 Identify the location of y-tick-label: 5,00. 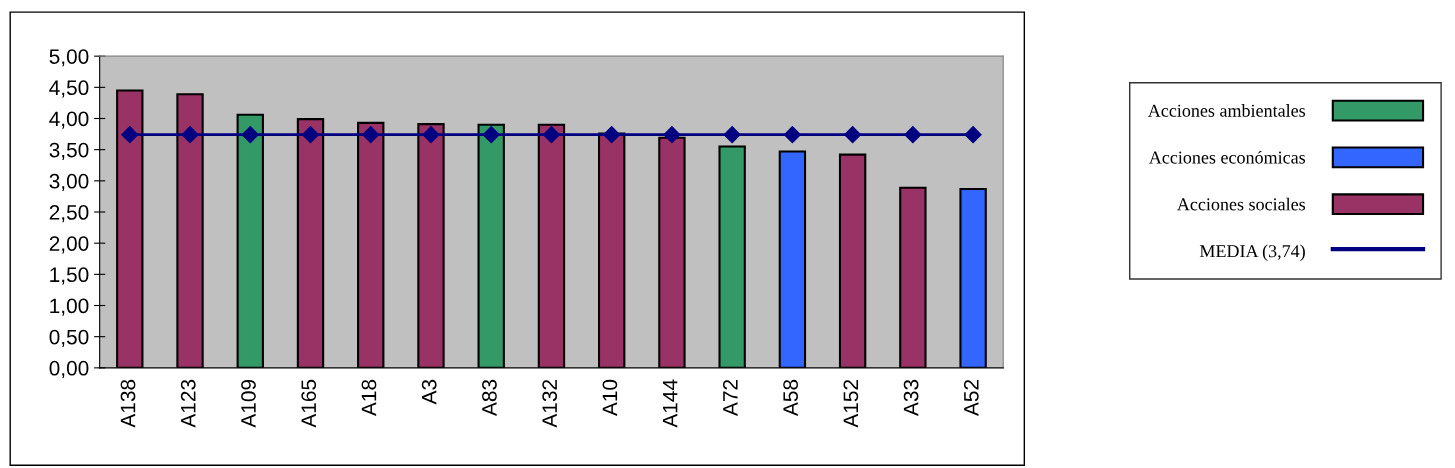
(69, 58).